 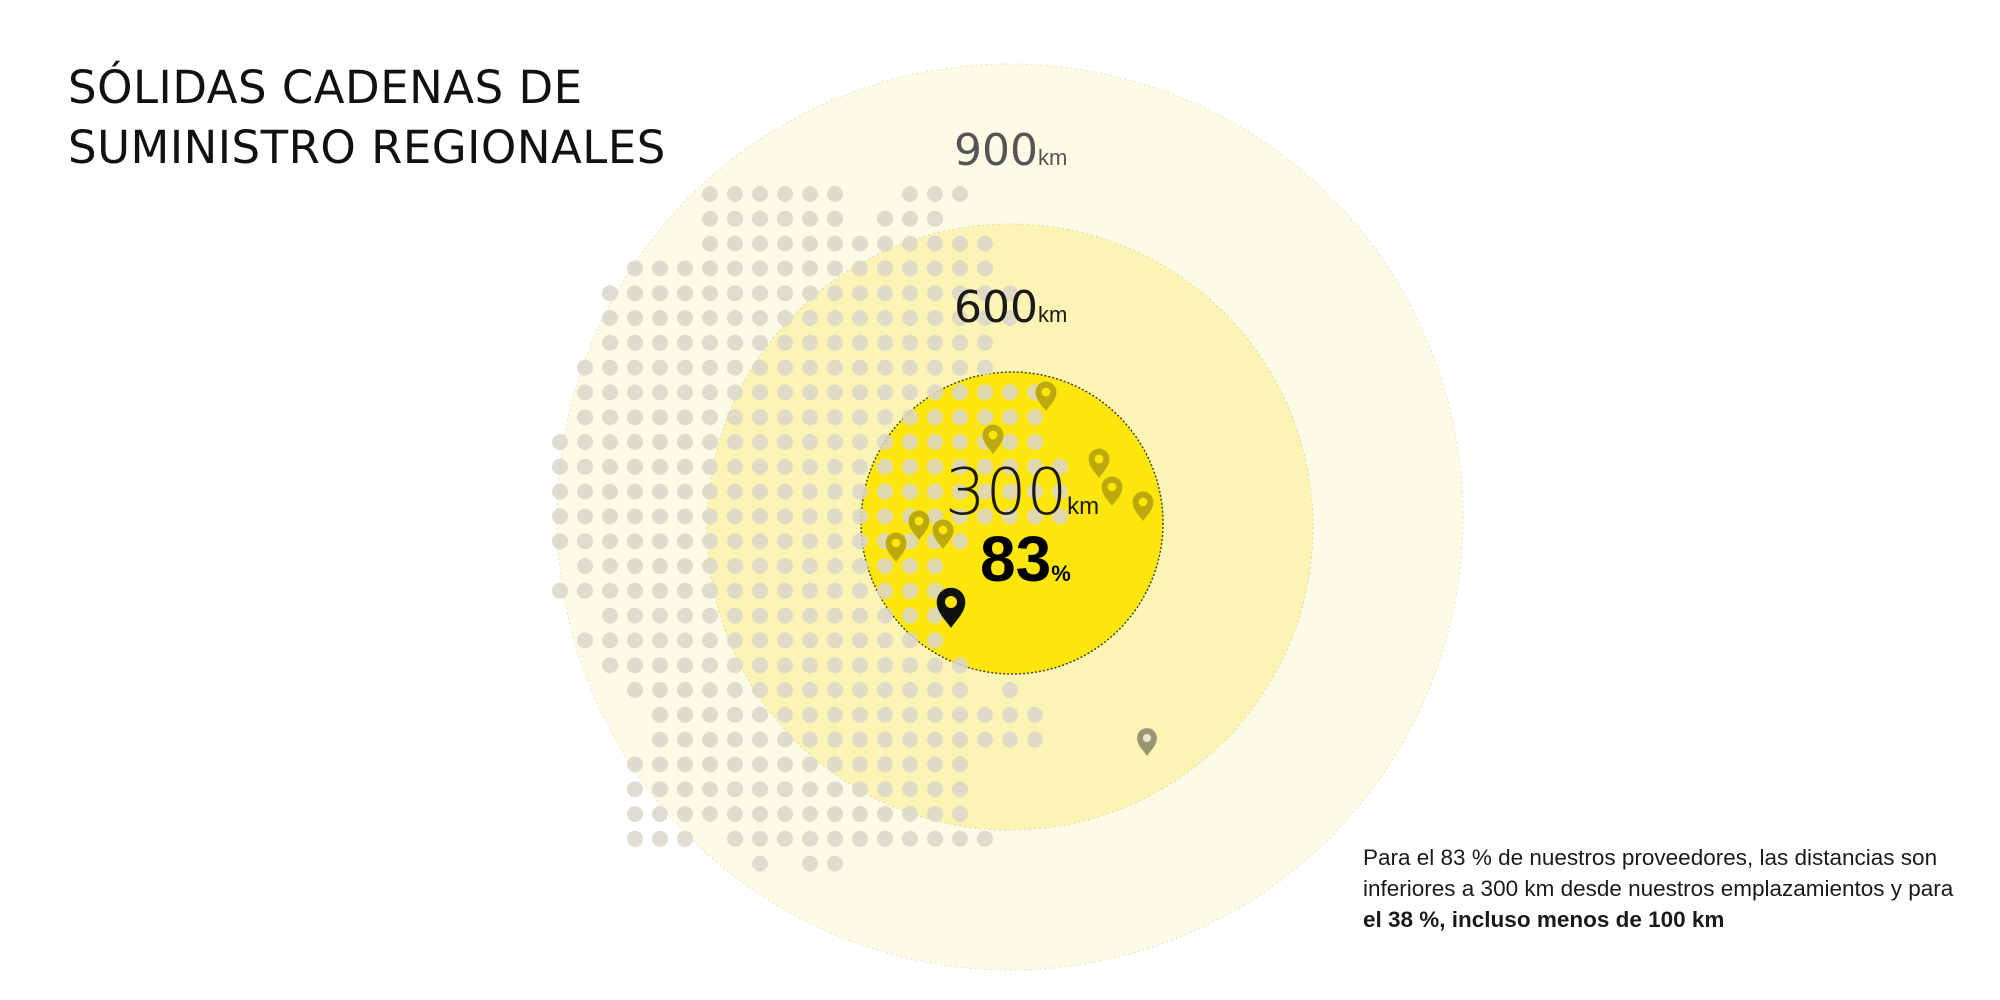 What do you see at coordinates (1147, 742) in the screenshot?
I see `location-pin-icon` at bounding box center [1147, 742].